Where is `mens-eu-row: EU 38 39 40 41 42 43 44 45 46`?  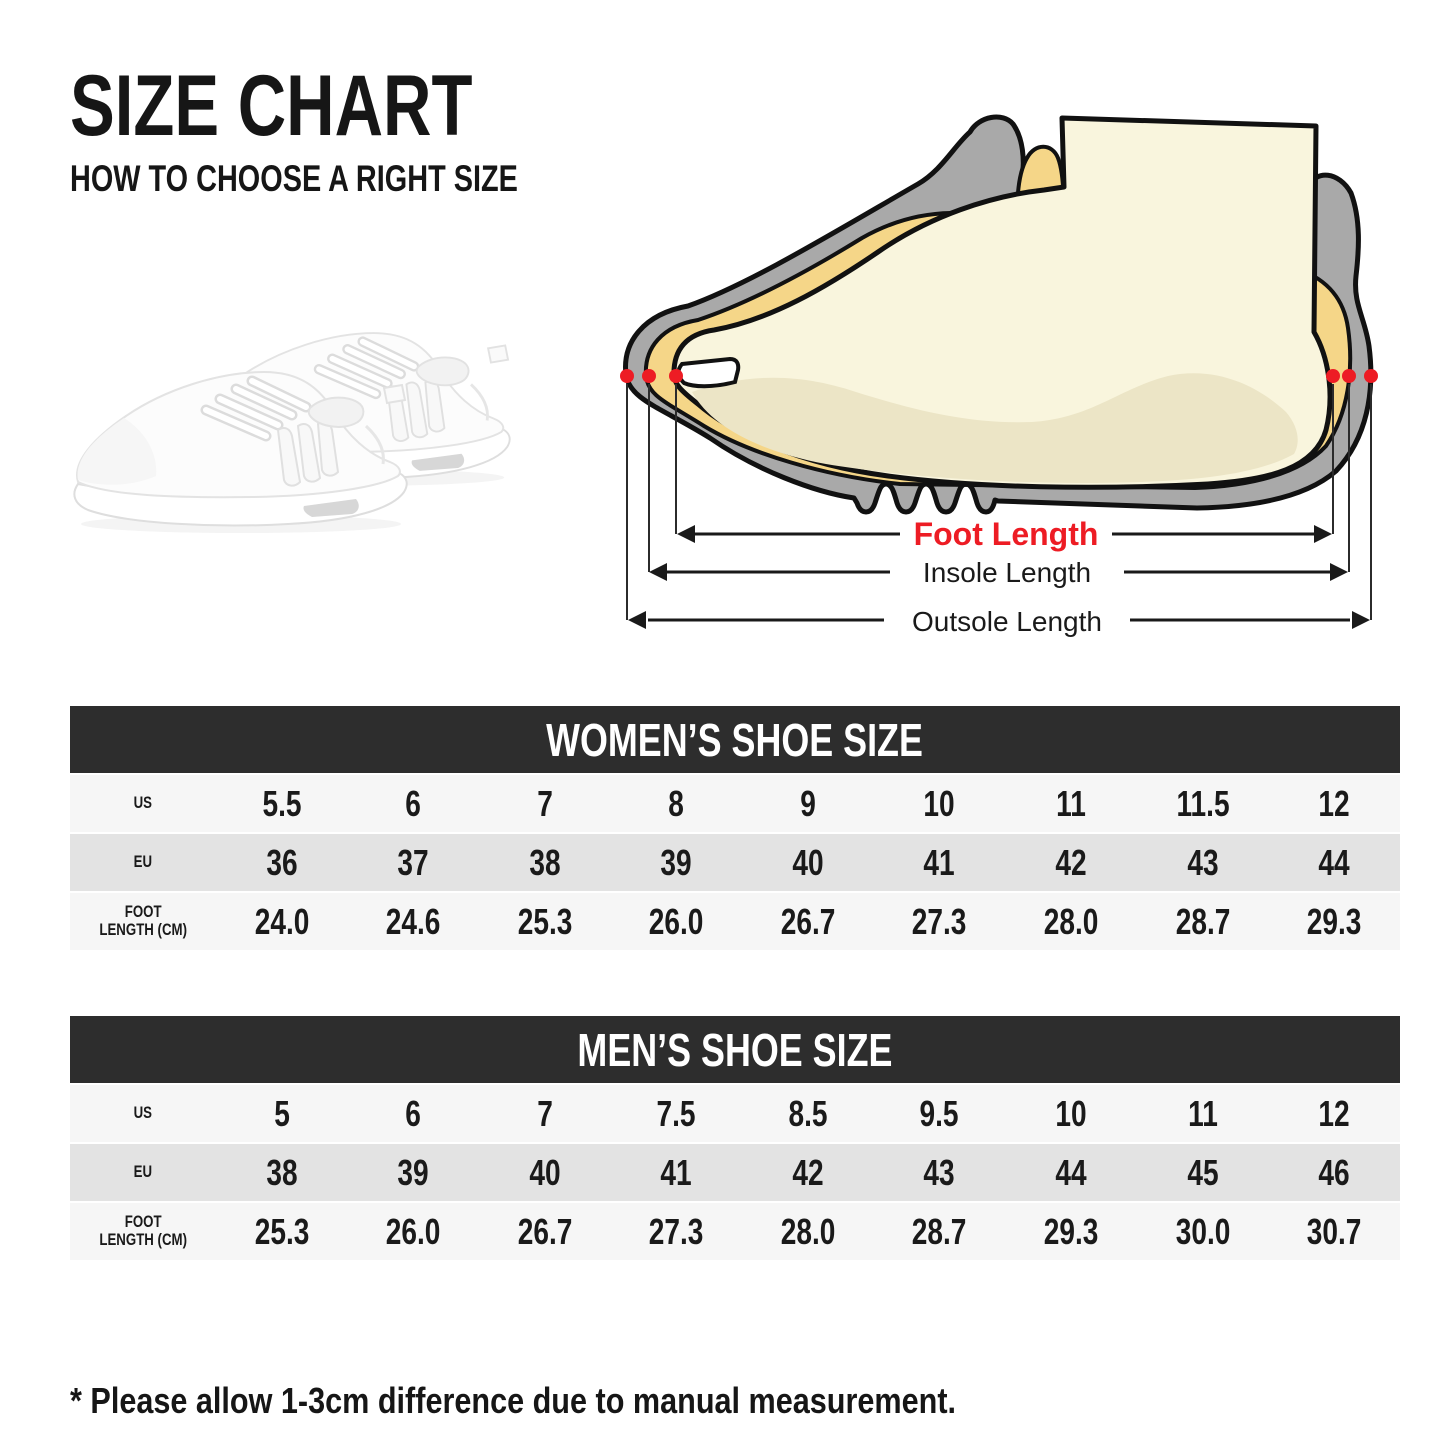
mens-eu-row: EU 38 39 40 41 42 43 44 45 46 is located at coordinates (735, 1172).